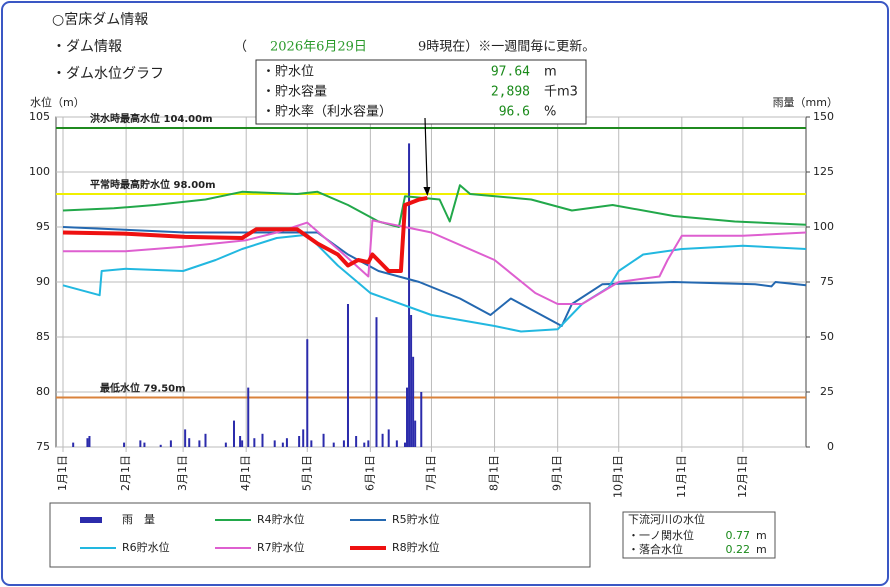 This screenshot has width=890, height=587. Describe the element at coordinates (426, 155) in the screenshot. I see `pointer-arrow` at that location.